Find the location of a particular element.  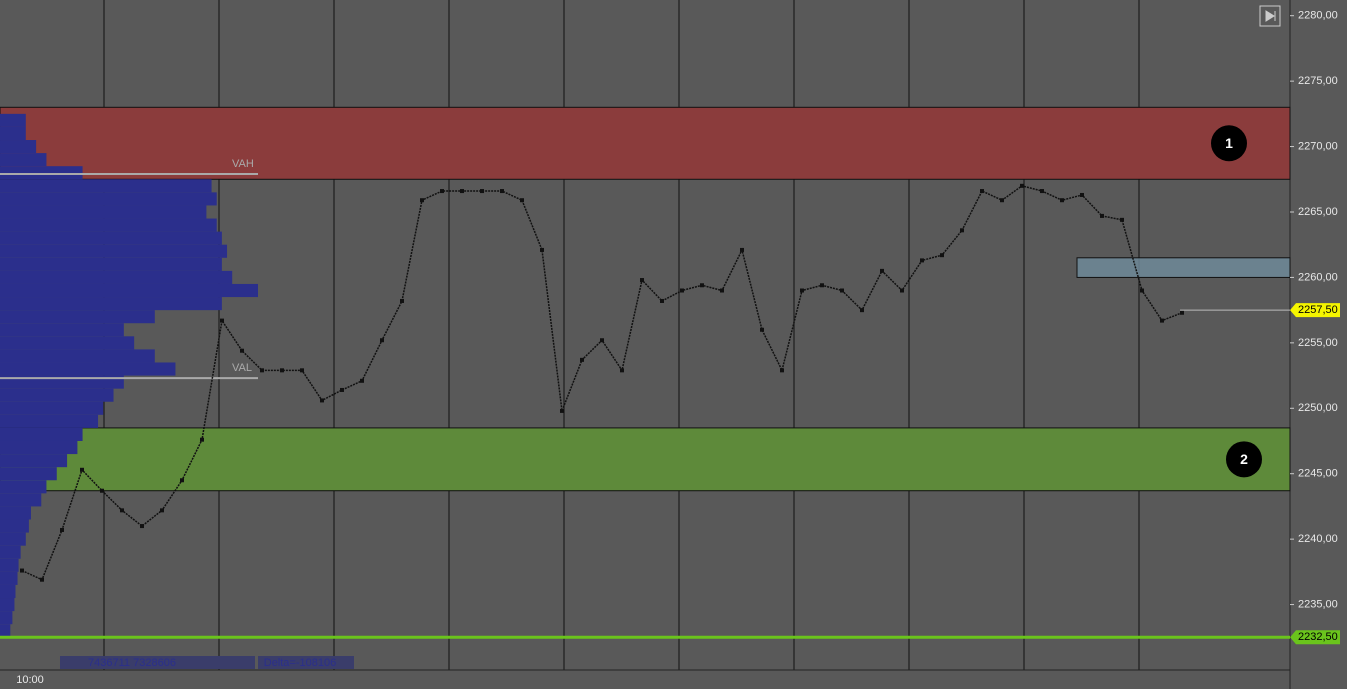

y-tick-label: 2245,00 is located at coordinates (1318, 474).